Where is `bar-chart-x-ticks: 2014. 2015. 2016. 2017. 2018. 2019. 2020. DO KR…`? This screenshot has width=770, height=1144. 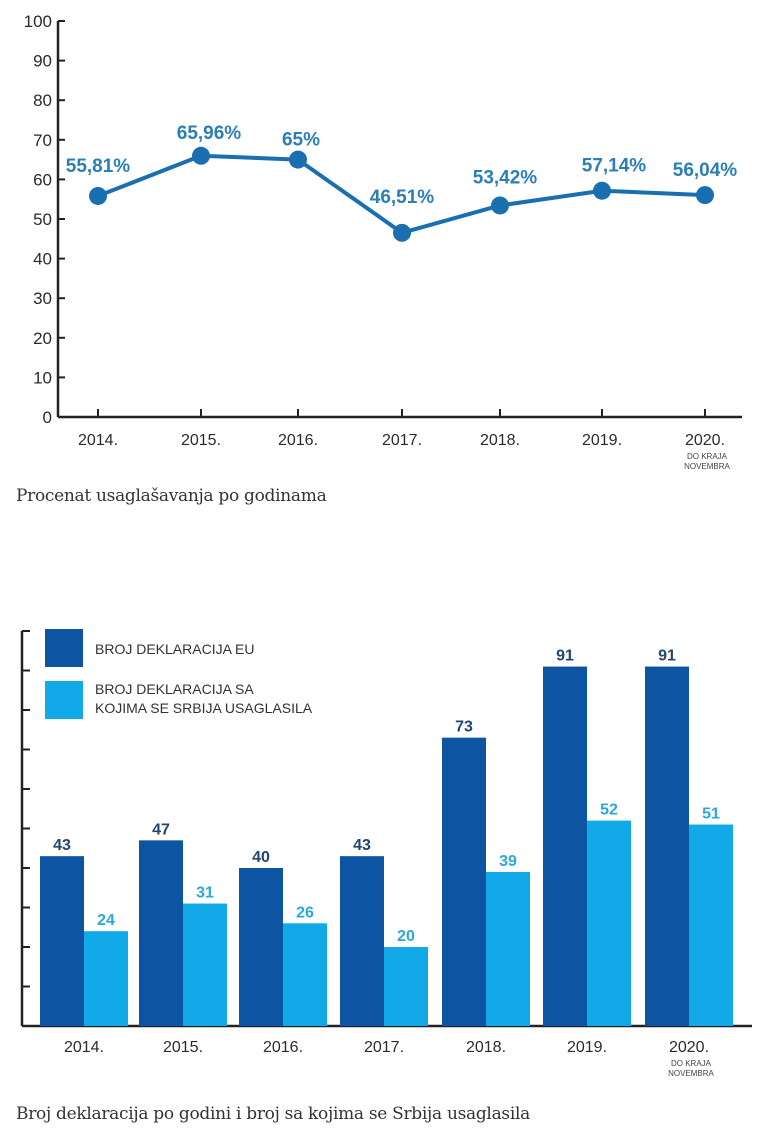 bar-chart-x-ticks: 2014. 2015. 2016. 2017. 2018. 2019. 2020. DO KR… is located at coordinates (389, 1058).